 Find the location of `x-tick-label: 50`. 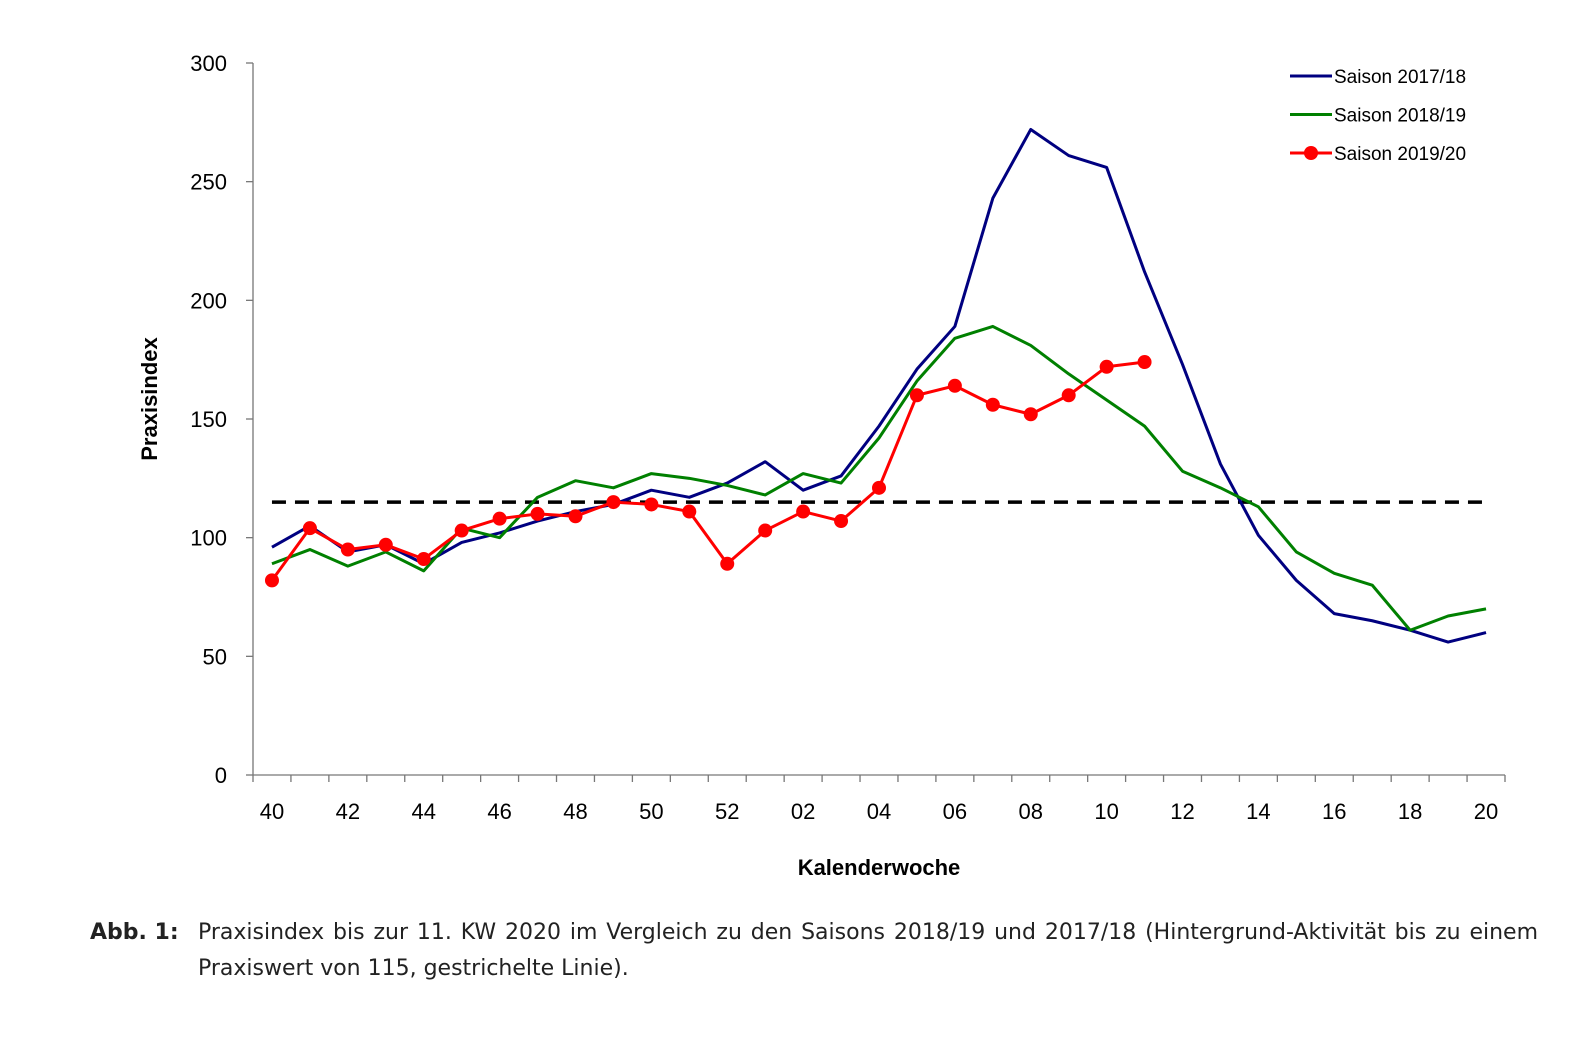

x-tick-label: 50 is located at coordinates (651, 811).